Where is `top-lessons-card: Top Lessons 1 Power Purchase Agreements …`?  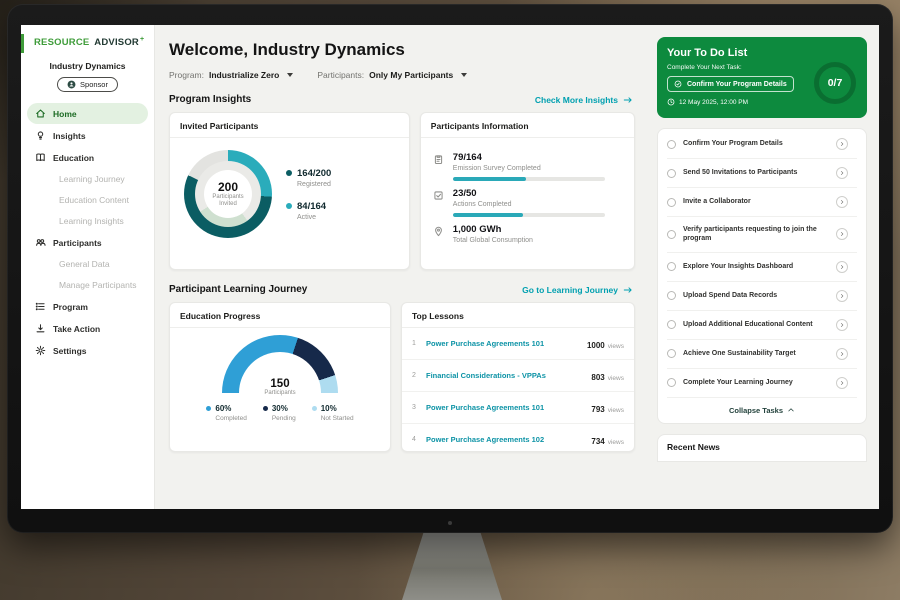
top-lessons-card: Top Lessons 1 Power Purchase Agreements … is located at coordinates (518, 377).